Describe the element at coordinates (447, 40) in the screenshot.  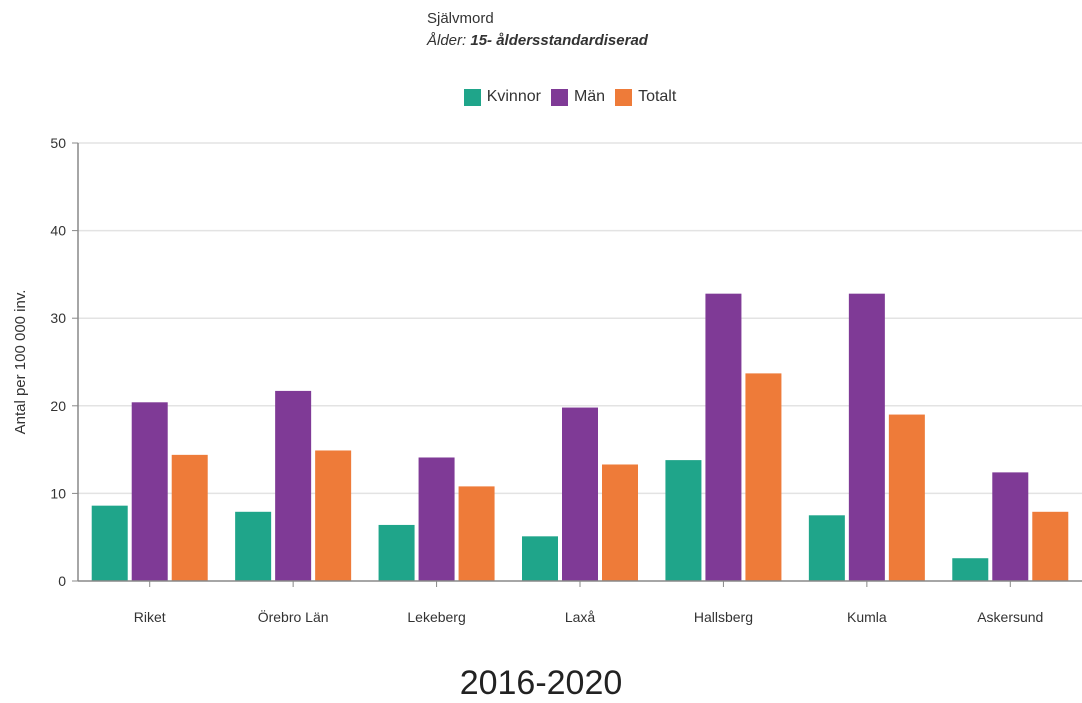
I see `subtitle-prefix: Ålder:` at that location.